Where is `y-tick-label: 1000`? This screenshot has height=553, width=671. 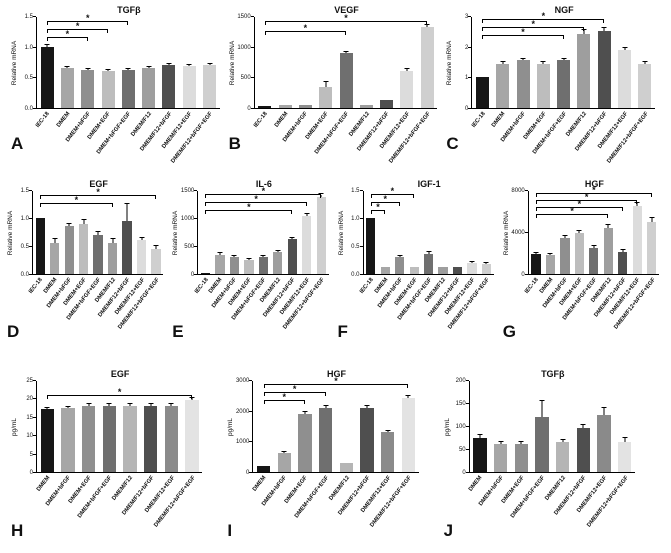
y-tick-label: 1000 is located at coordinates (242, 442).